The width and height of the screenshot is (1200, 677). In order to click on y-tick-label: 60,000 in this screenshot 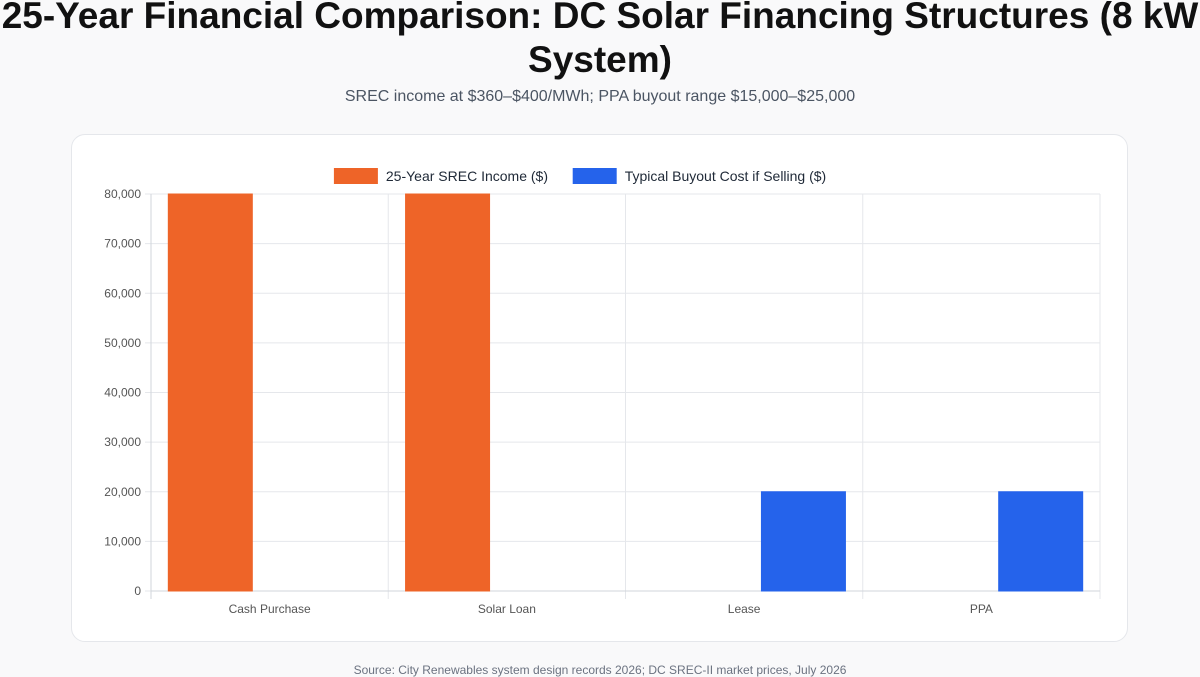, I will do `click(122, 293)`.